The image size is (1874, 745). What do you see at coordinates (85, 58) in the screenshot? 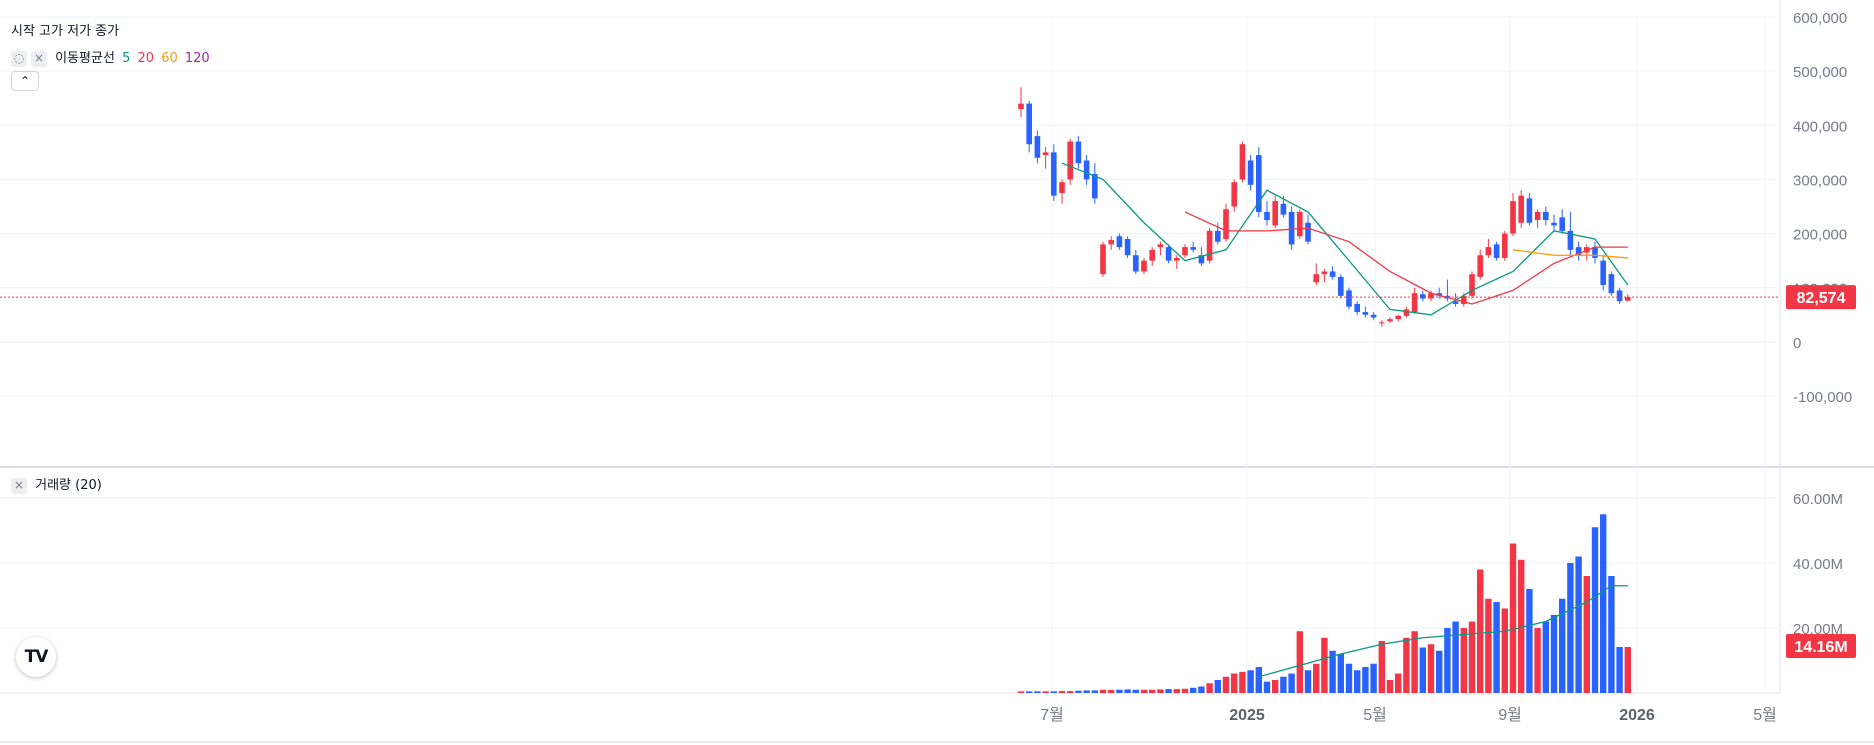
I see `ma-label: 이동평균선` at bounding box center [85, 58].